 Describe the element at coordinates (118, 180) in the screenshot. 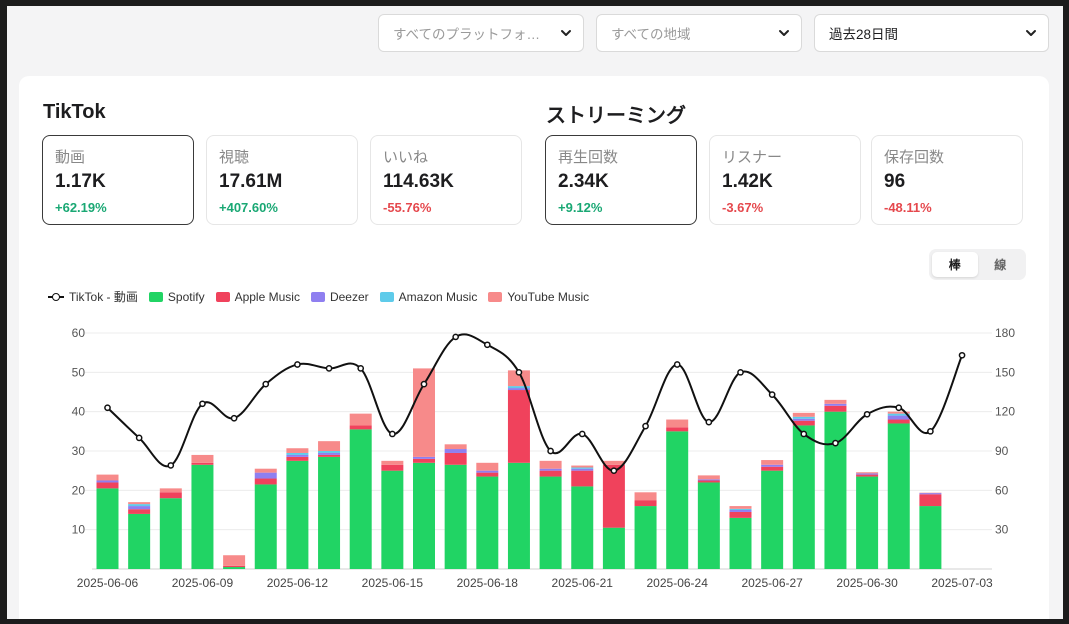

I see `stat-card-videos: 動画 1.17K +62.19%` at that location.